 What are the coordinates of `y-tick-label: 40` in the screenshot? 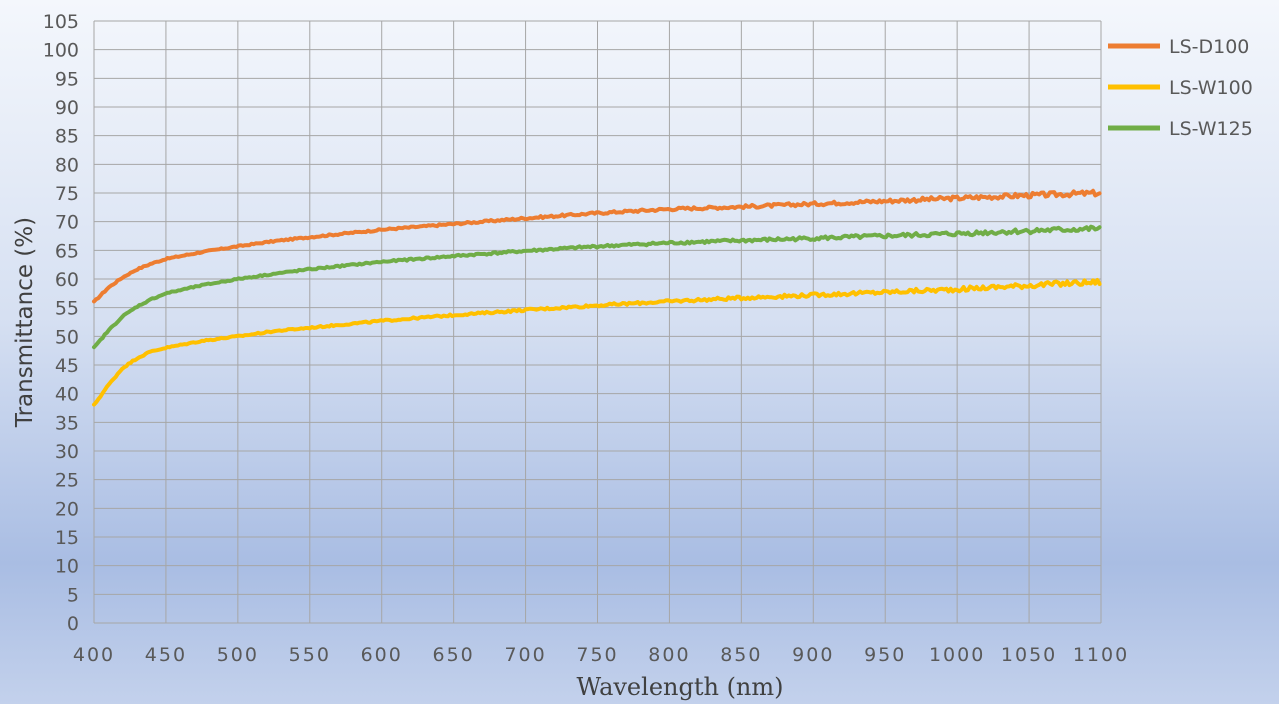 It's located at (67, 395).